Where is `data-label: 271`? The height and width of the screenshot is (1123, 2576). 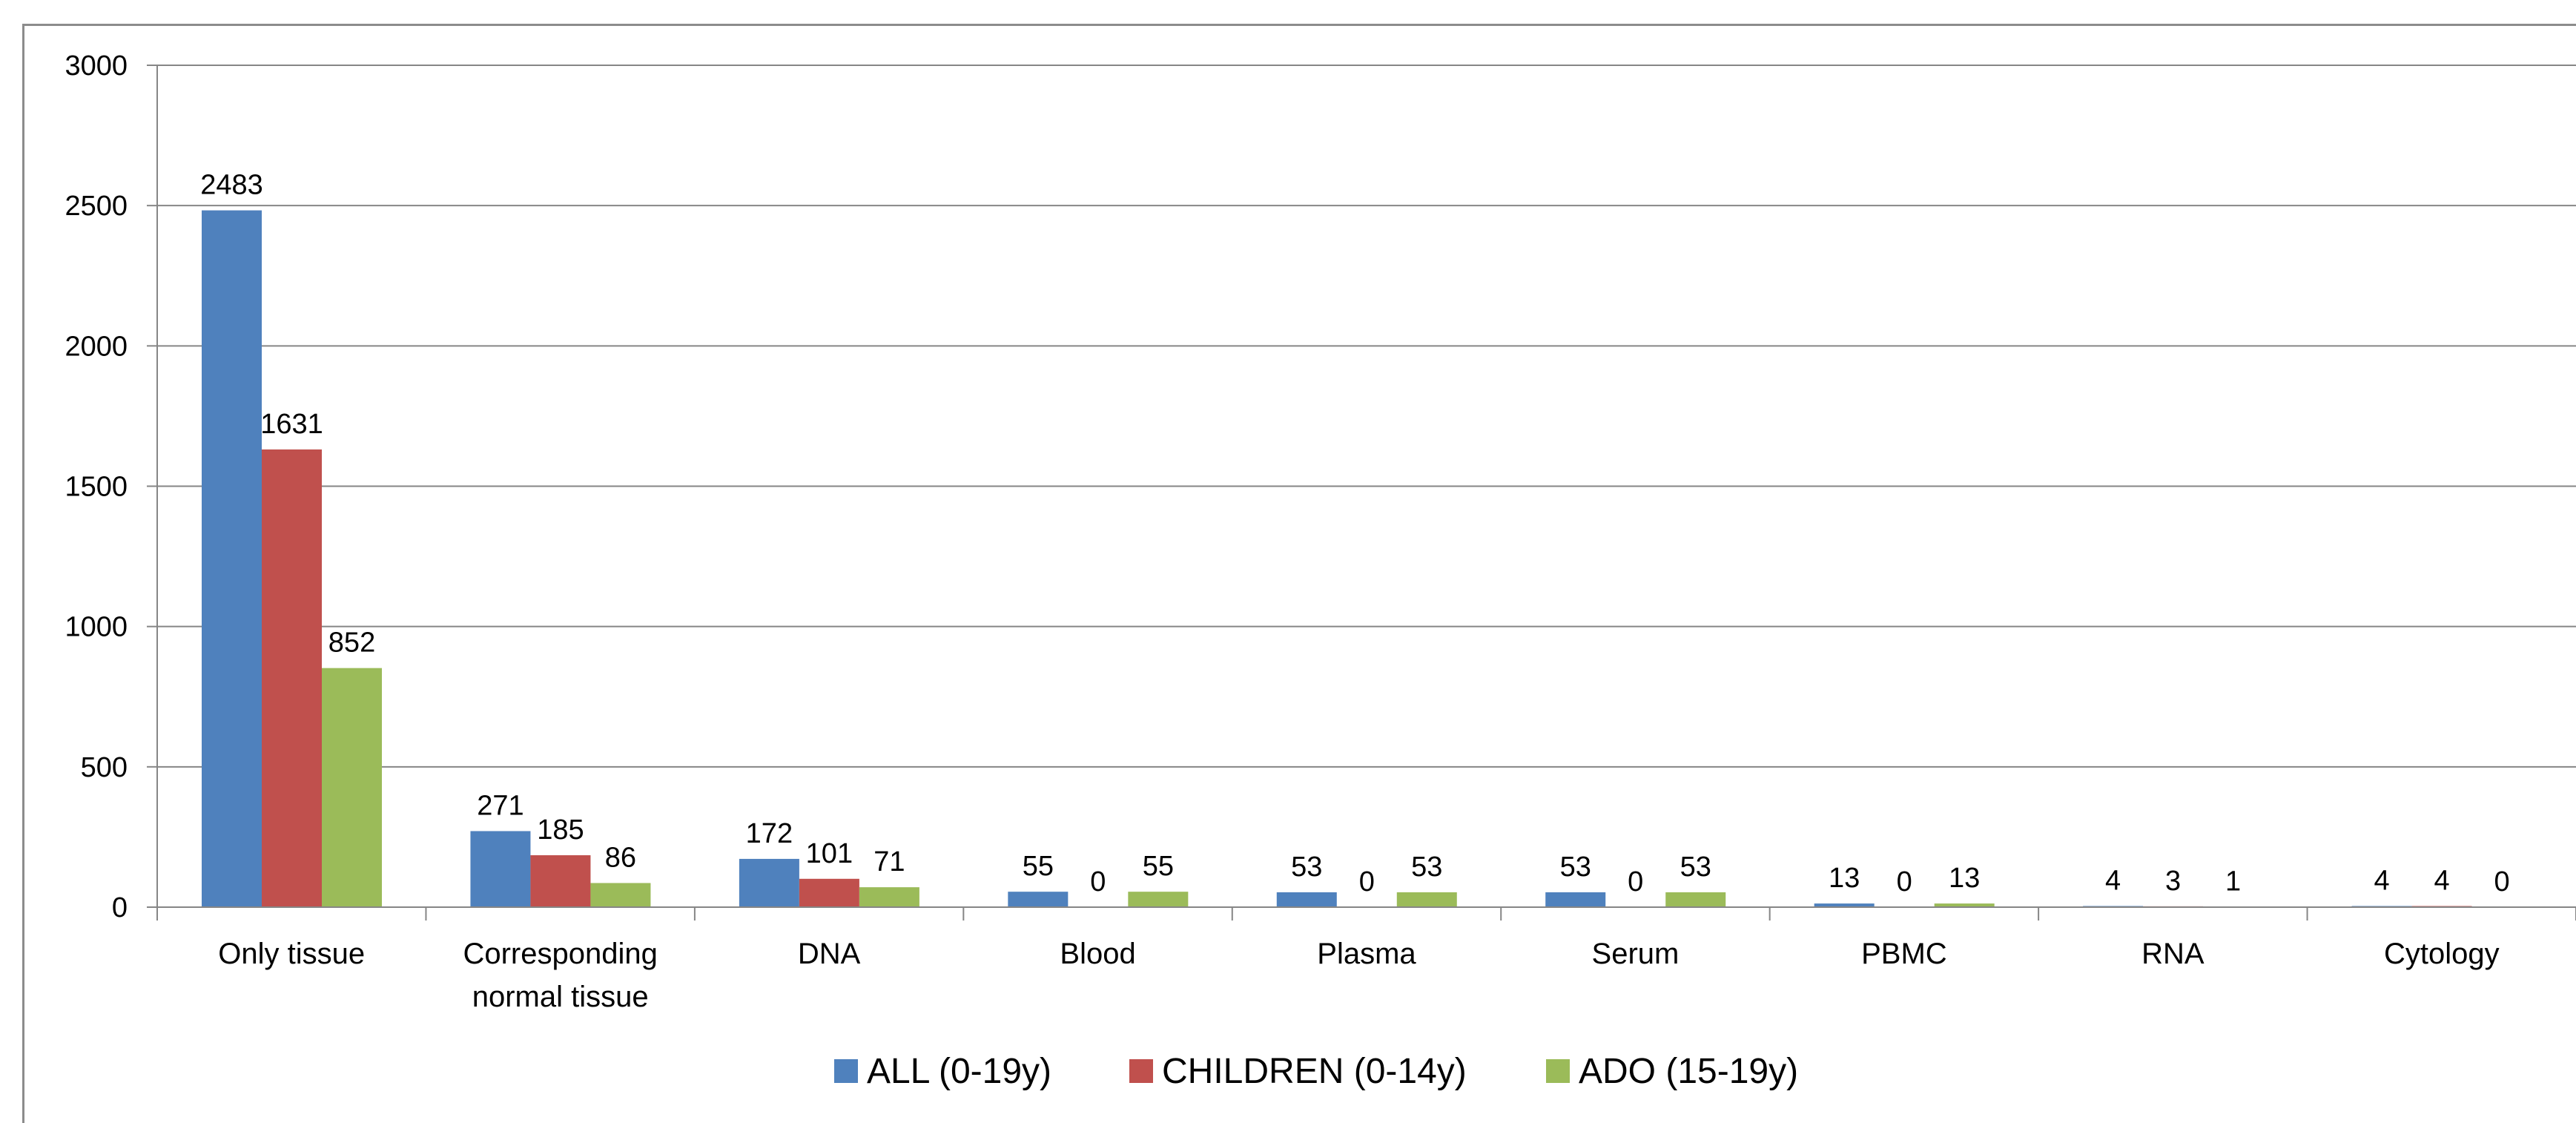 data-label: 271 is located at coordinates (500, 805).